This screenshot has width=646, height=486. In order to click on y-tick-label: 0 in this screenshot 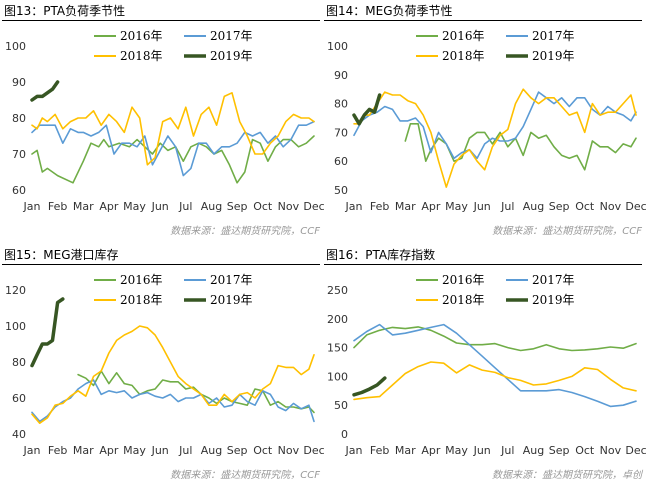, I will do `click(344, 434)`.